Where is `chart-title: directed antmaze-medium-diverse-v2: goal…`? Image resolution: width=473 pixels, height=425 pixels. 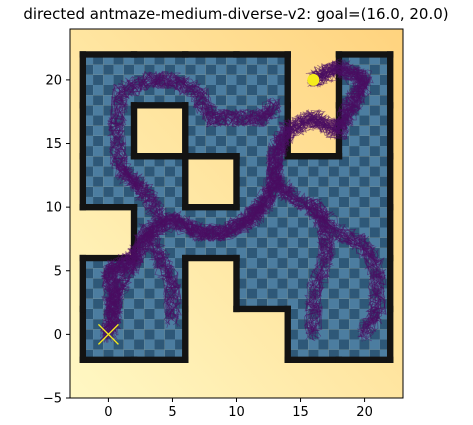 chart-title: directed antmaze-medium-diverse-v2: goal… is located at coordinates (235, 14).